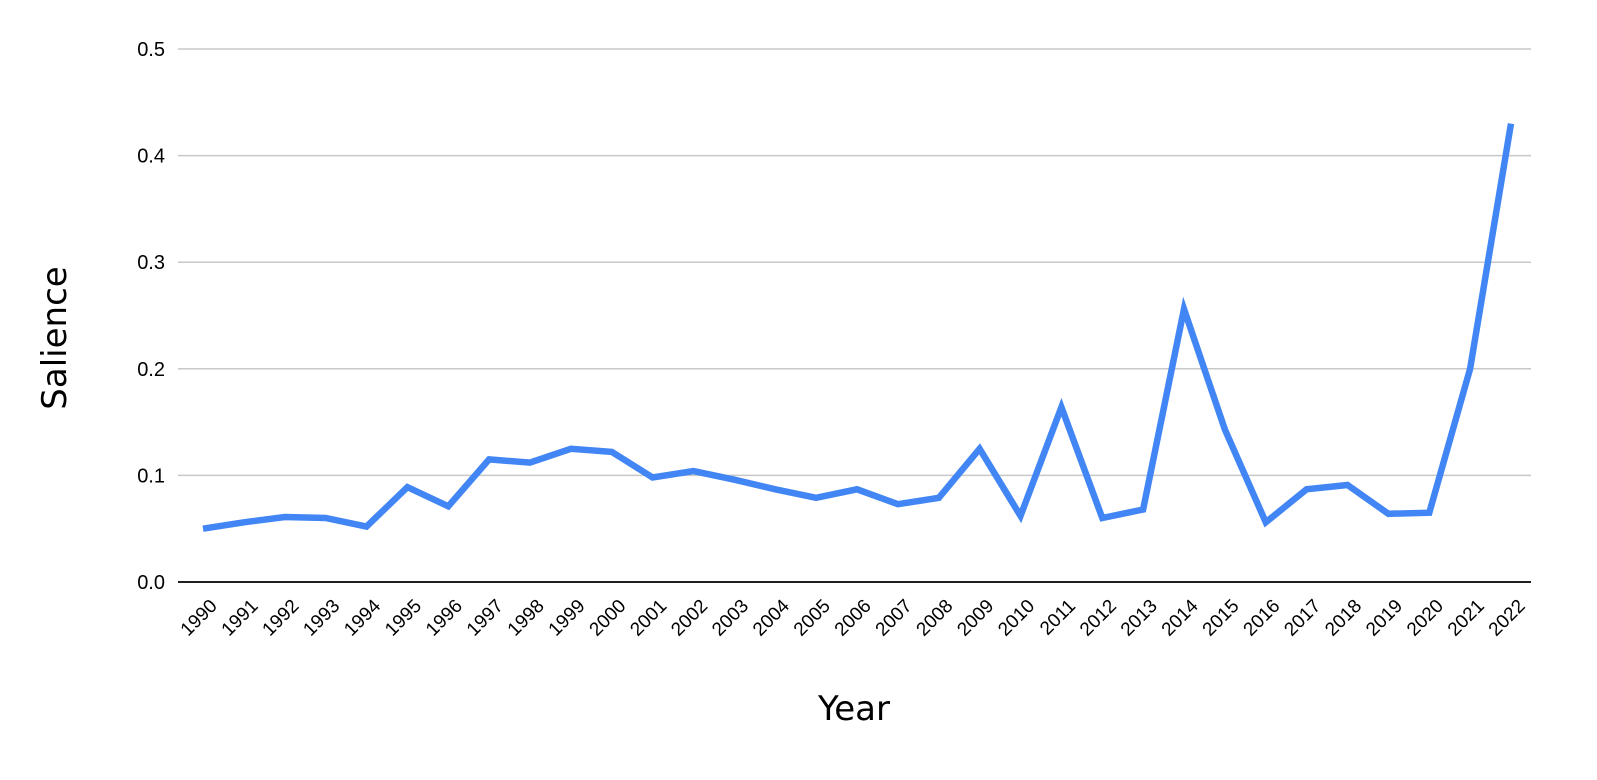  I want to click on y-tick-label: 0.1, so click(151, 476).